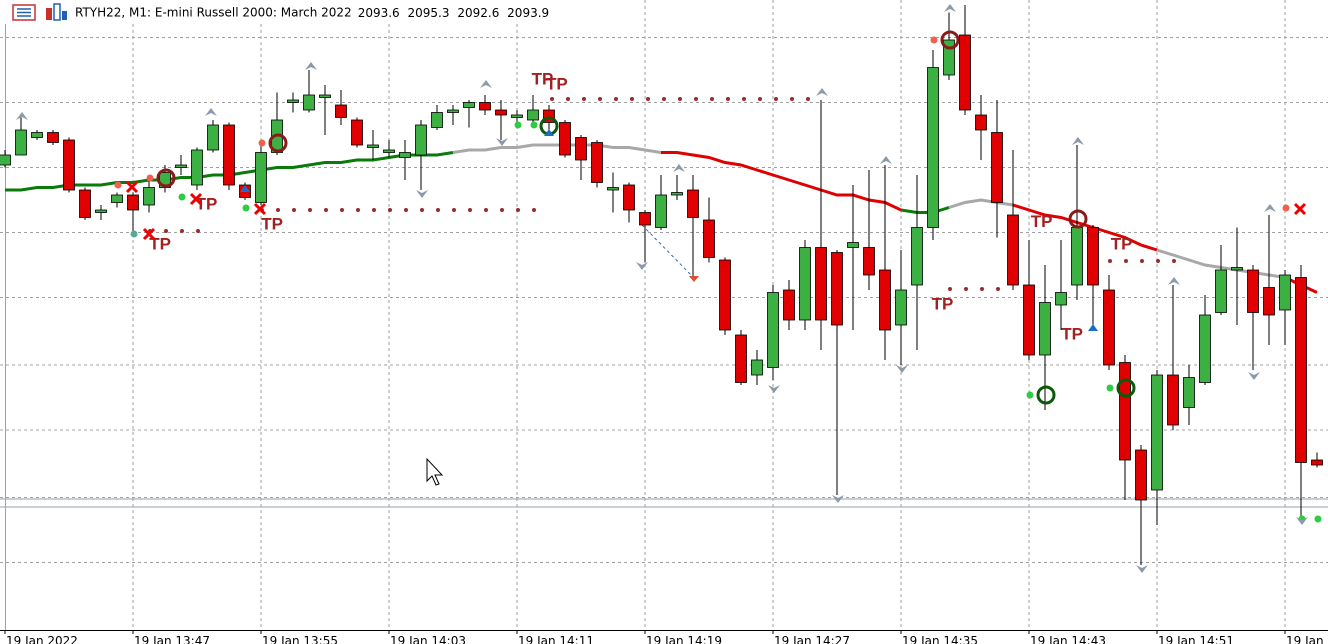 This screenshot has height=644, width=1328. I want to click on open-value: 2093.6, so click(379, 13).